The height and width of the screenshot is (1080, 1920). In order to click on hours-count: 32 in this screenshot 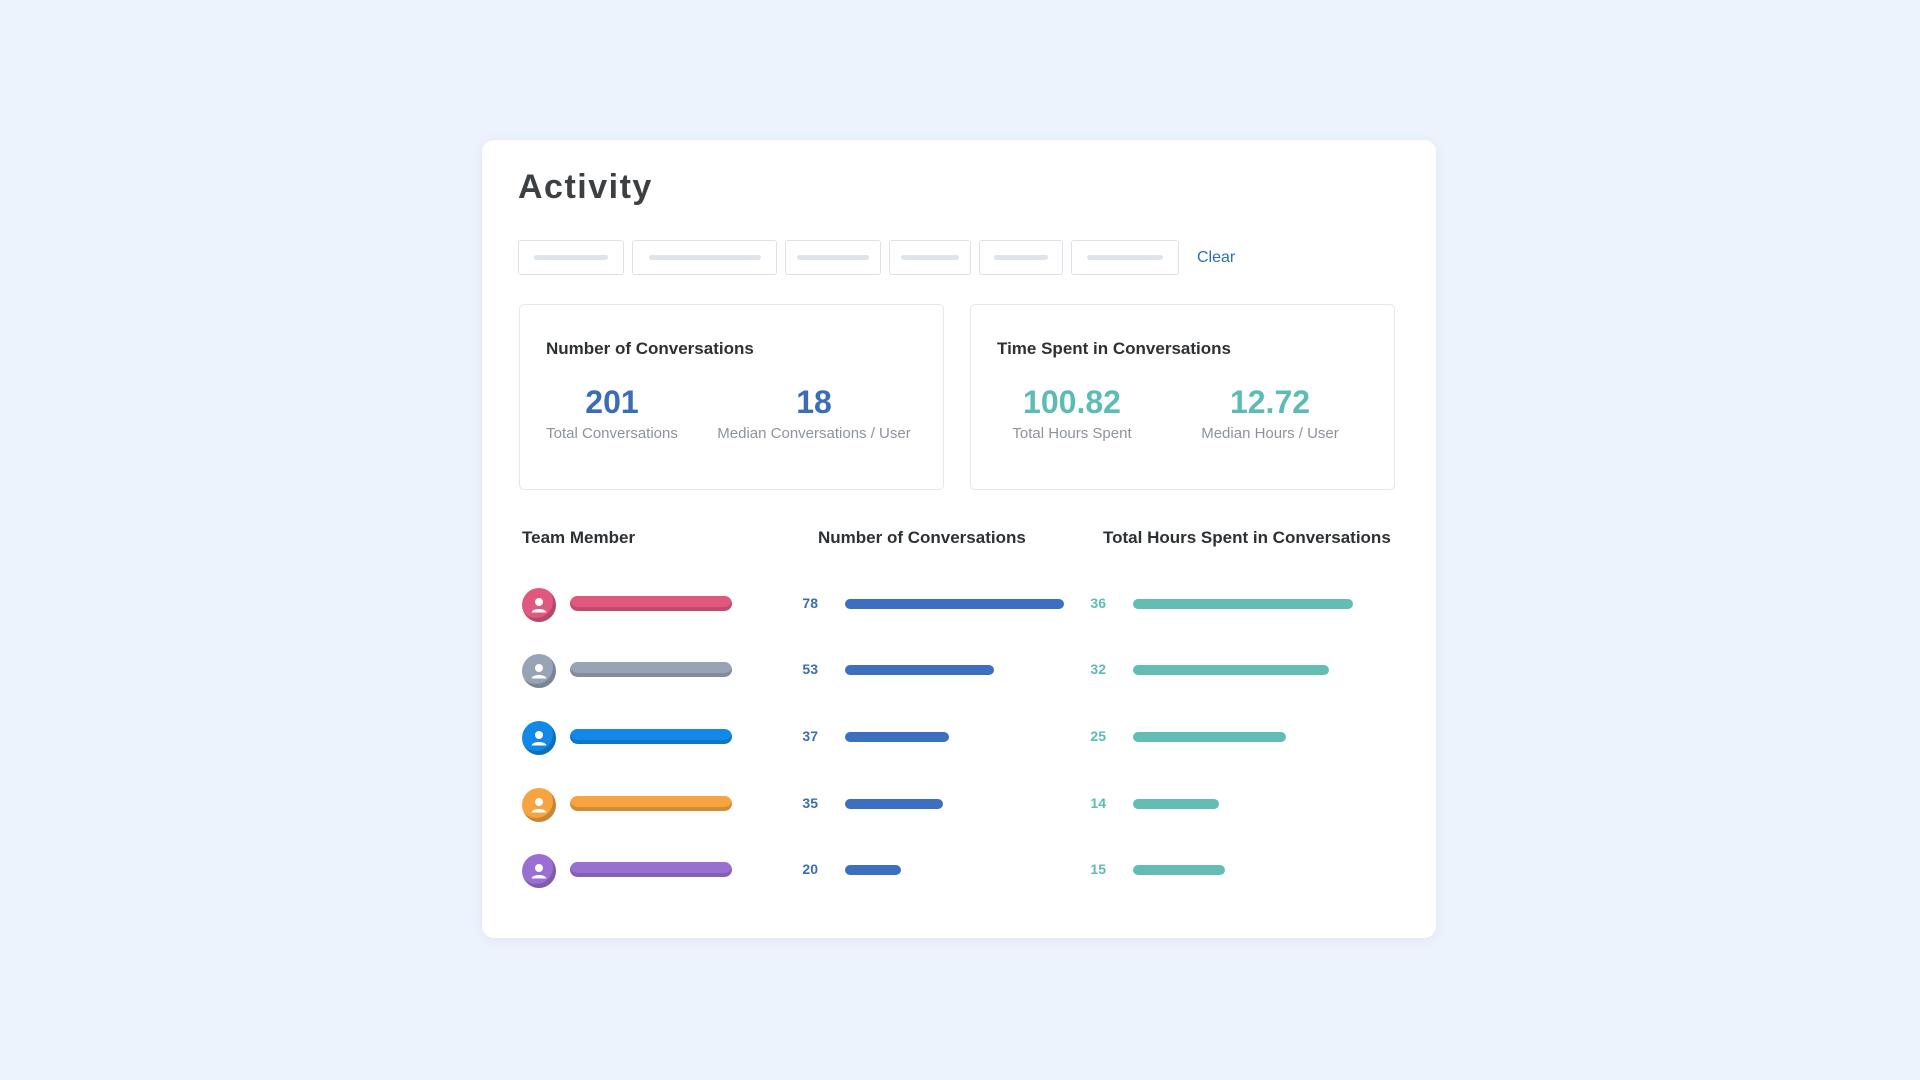, I will do `click(1098, 669)`.